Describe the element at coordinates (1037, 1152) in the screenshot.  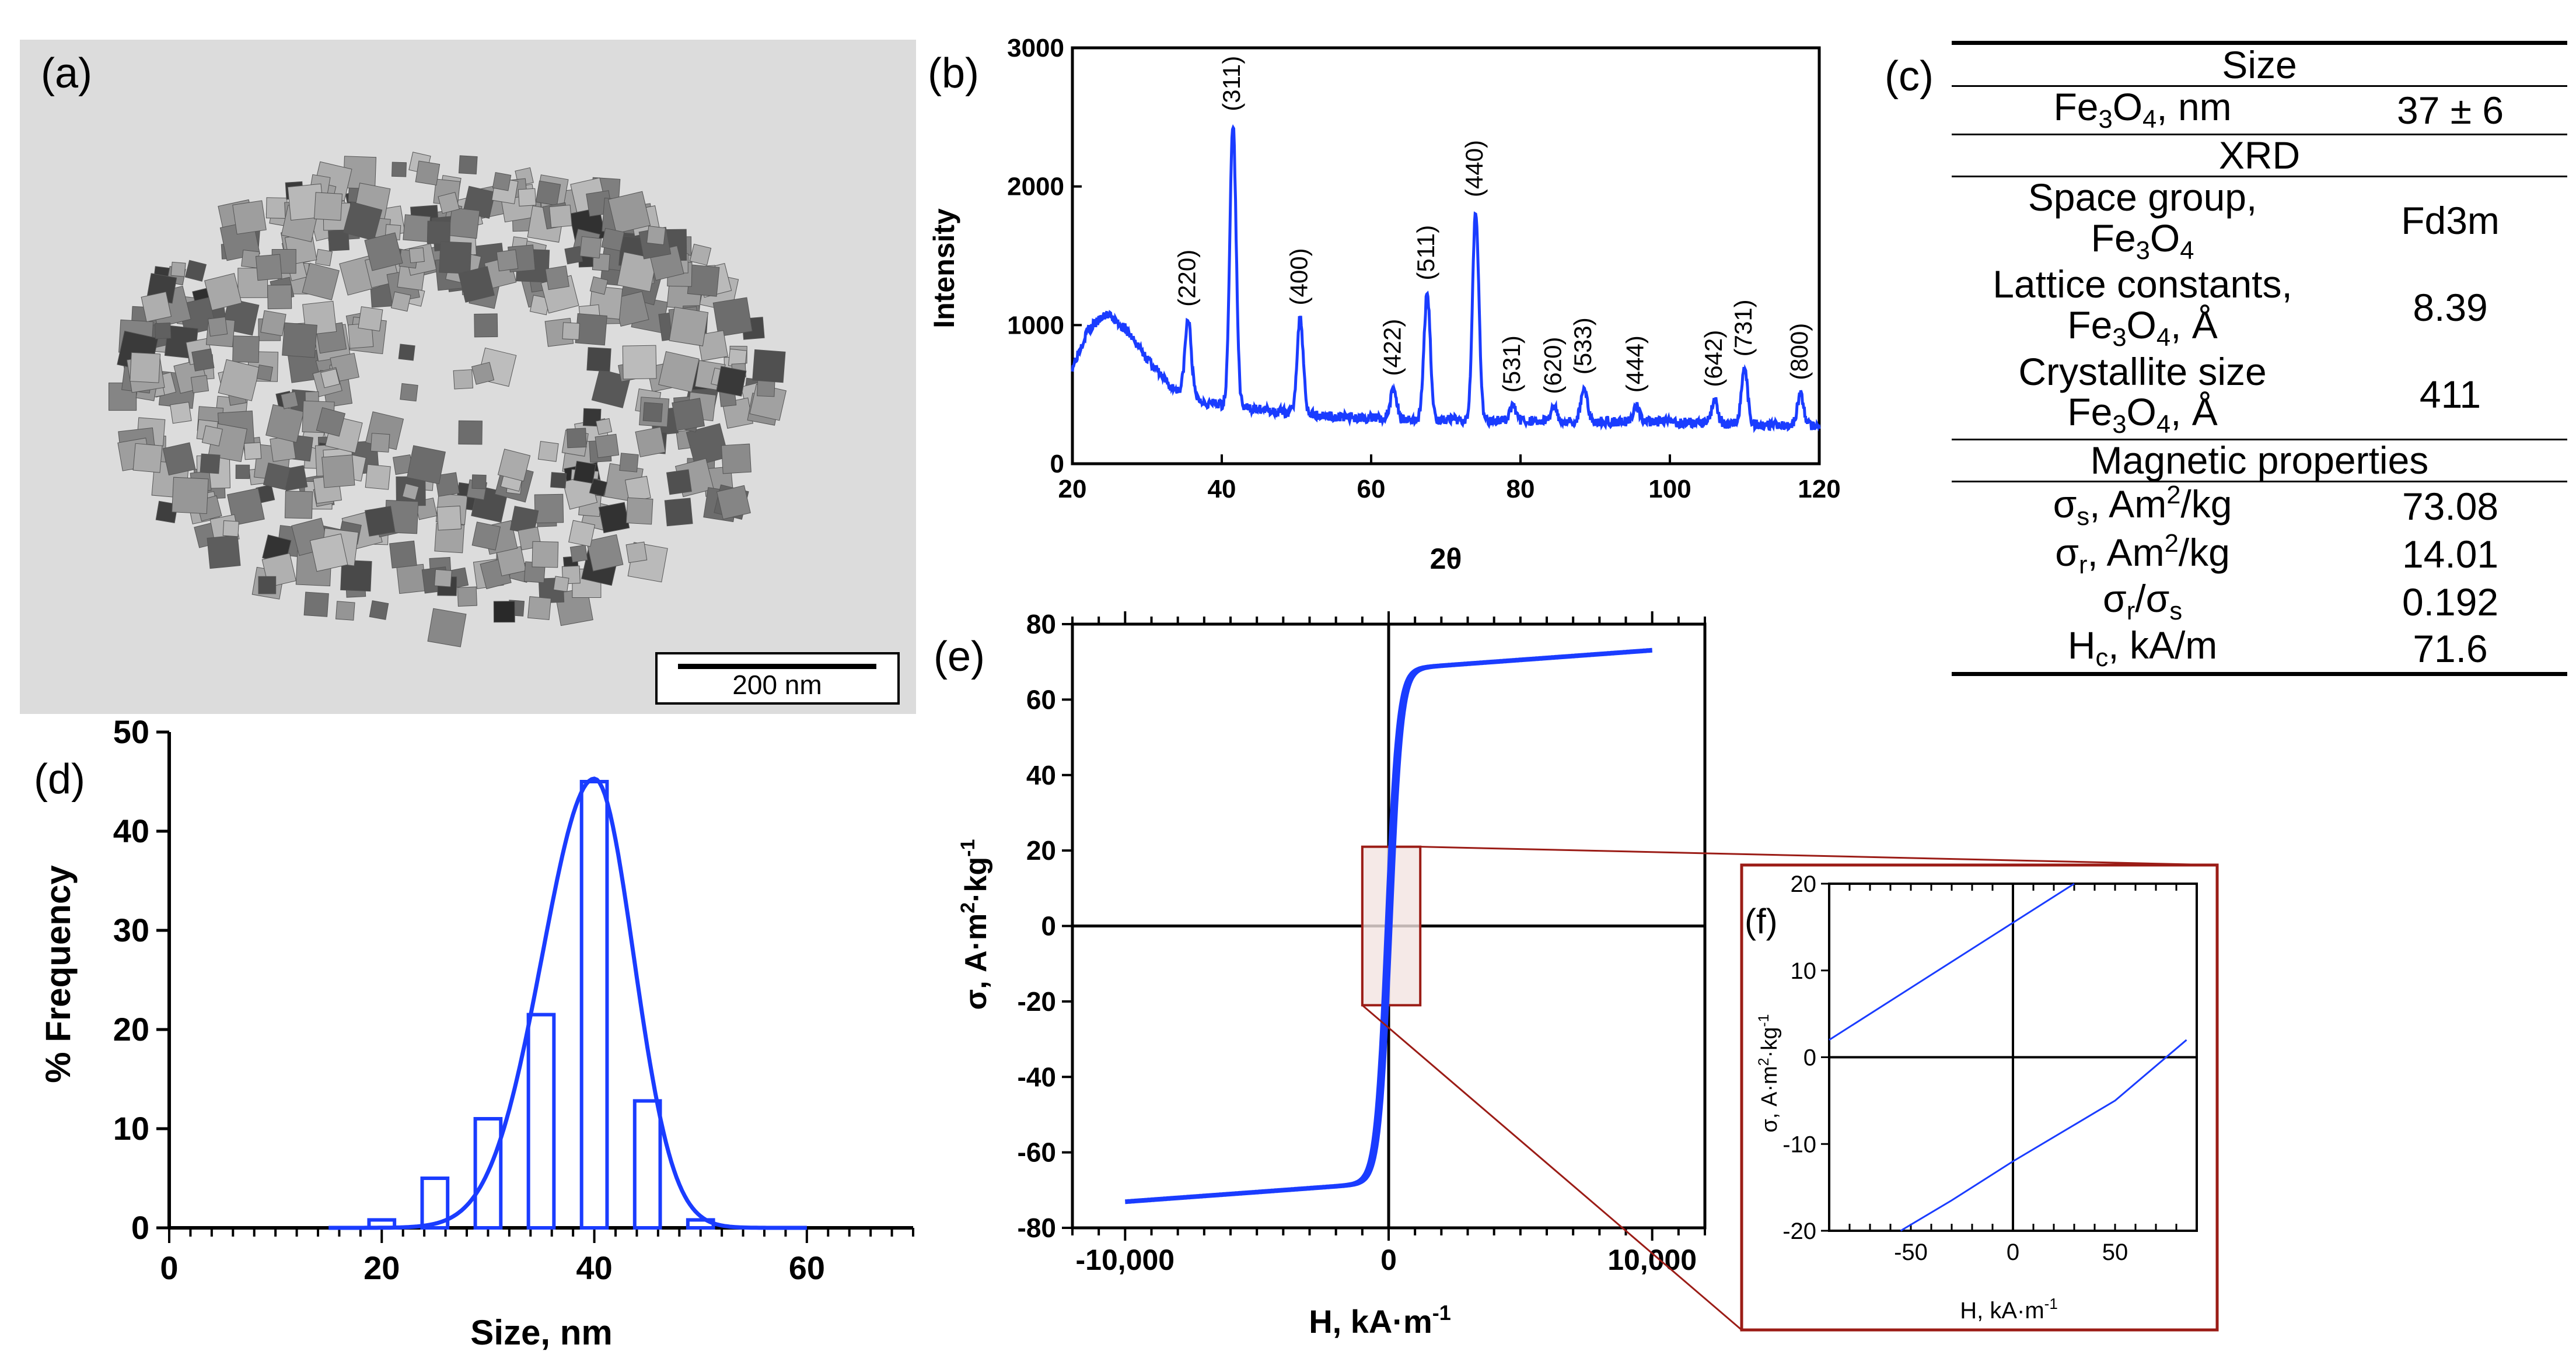
I see `hysteresis-y-tick-label: -60` at that location.